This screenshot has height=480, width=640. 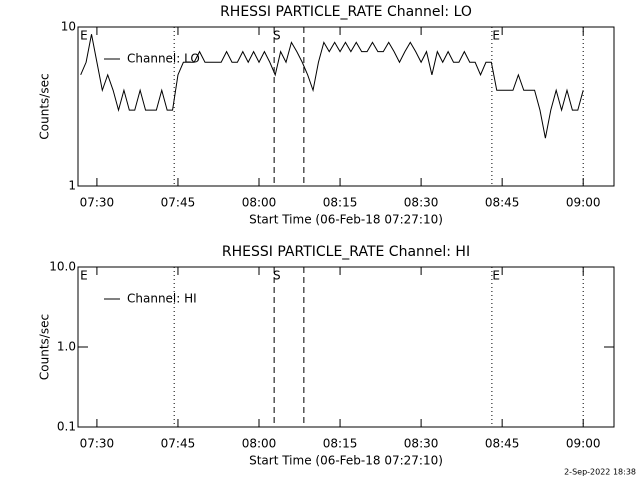 What do you see at coordinates (163, 59) in the screenshot?
I see `legend-label: Channel: LO` at bounding box center [163, 59].